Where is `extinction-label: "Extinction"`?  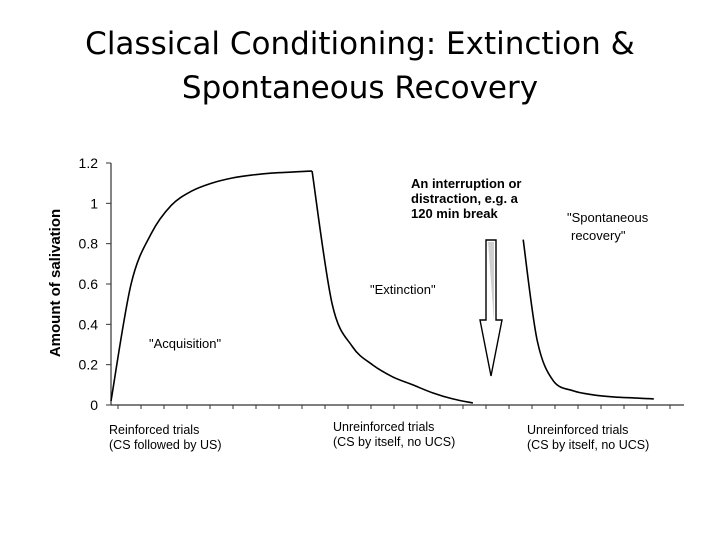
extinction-label: "Extinction" is located at coordinates (403, 289).